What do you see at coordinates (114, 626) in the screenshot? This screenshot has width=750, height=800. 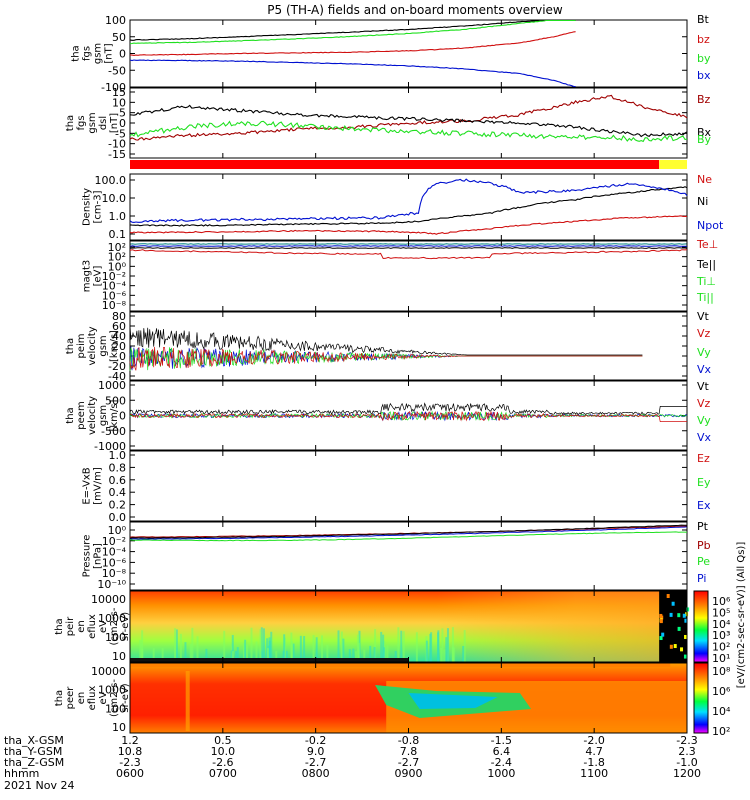 I see `y-axis-label-line: (cm2-s-` at bounding box center [114, 626].